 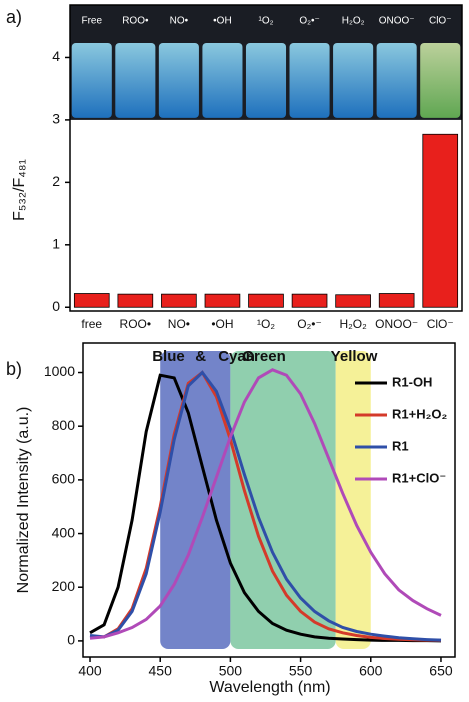 I want to click on inset-label: H₂O₂, so click(x=353, y=21).